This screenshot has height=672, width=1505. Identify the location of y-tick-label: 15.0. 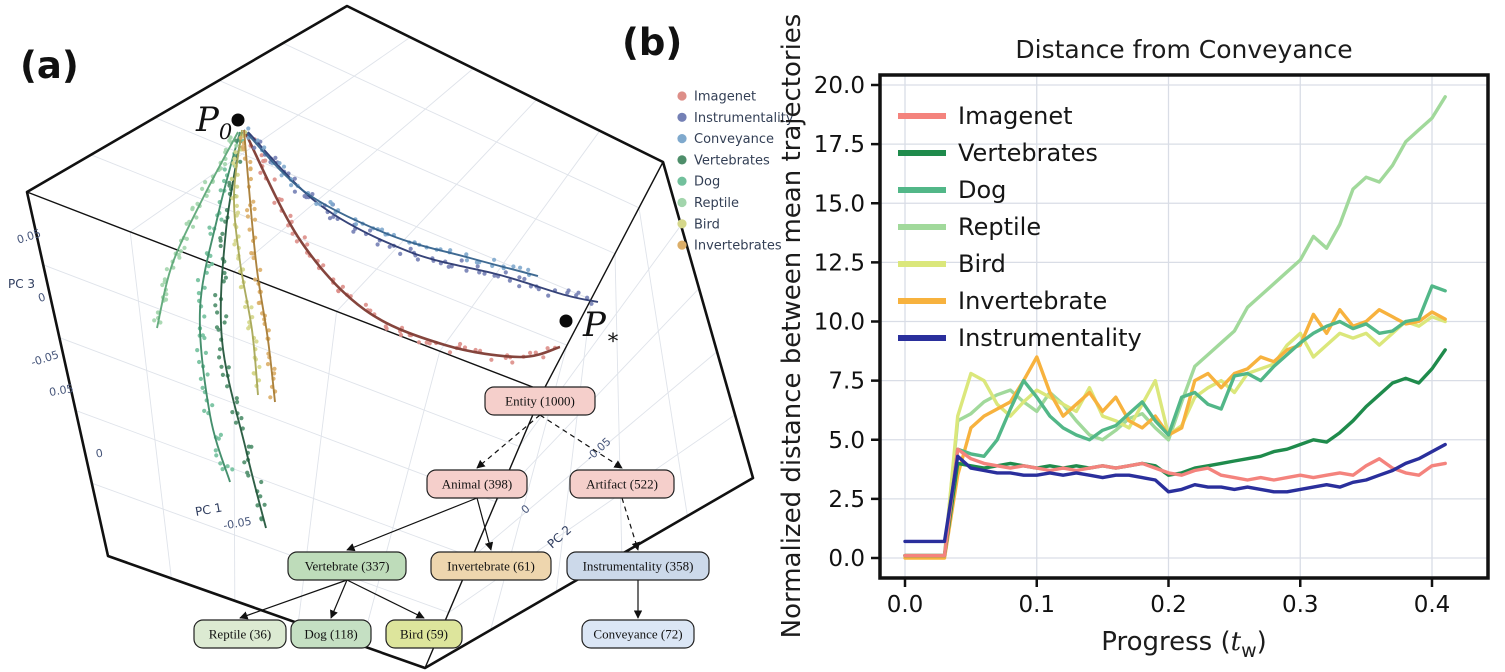
(839, 204).